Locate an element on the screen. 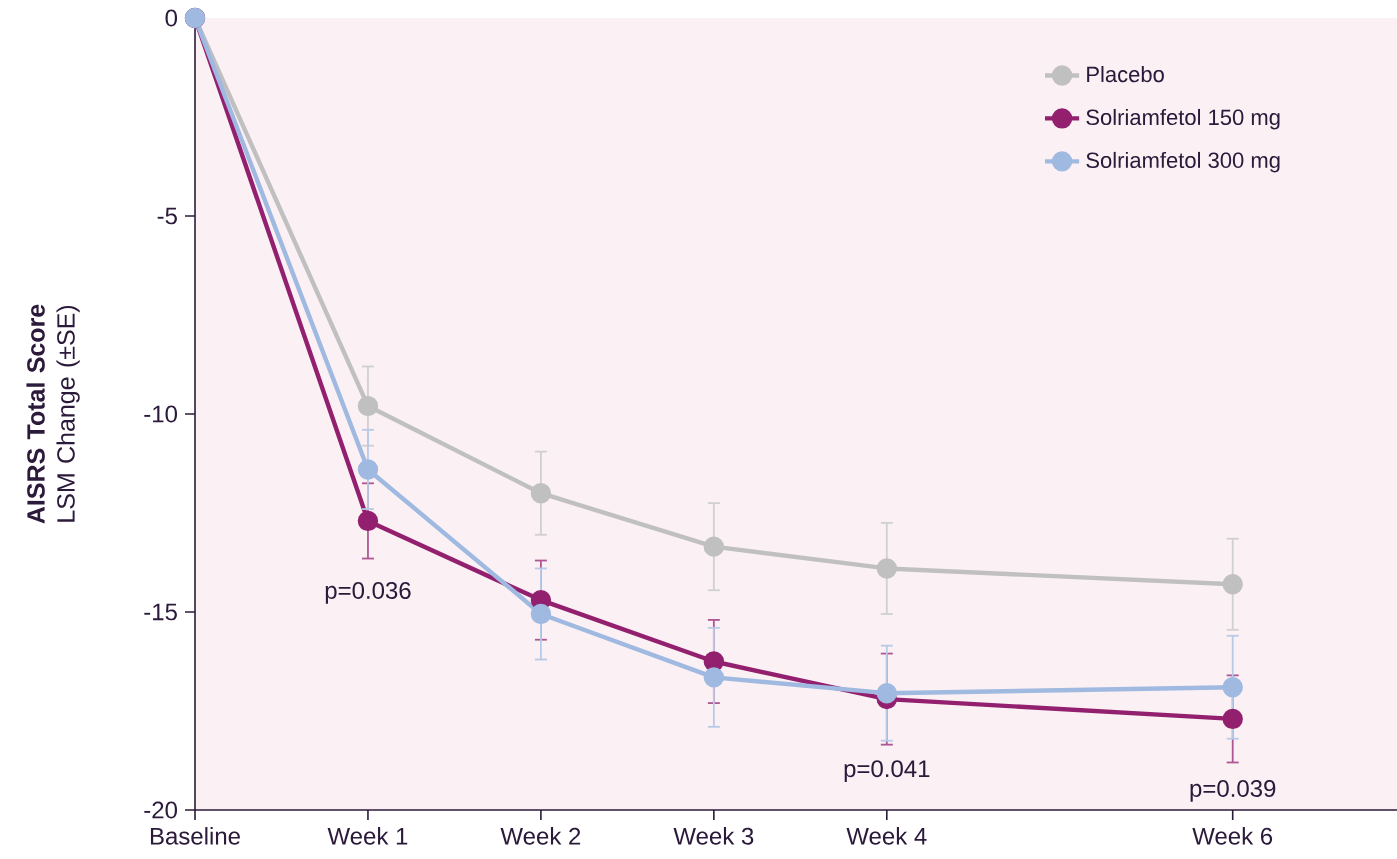 The width and height of the screenshot is (1397, 859). legend-label: Placebo is located at coordinates (1125, 74).